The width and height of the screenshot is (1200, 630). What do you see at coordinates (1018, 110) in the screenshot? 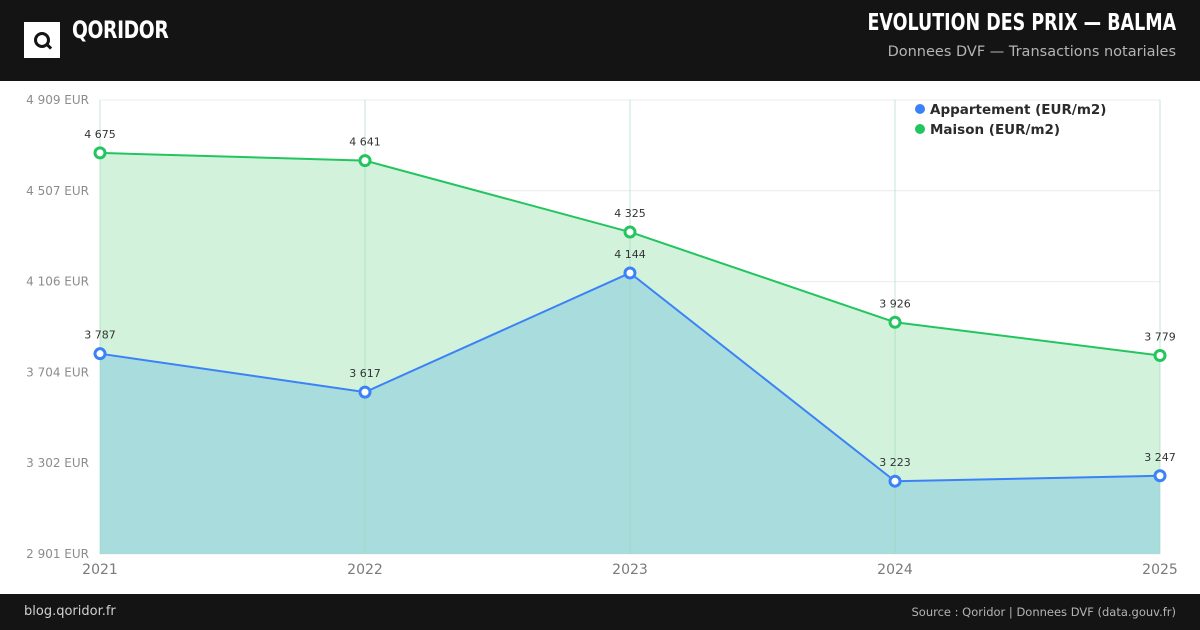
I see `legend-label: Appartement (EUR/m2)` at bounding box center [1018, 110].